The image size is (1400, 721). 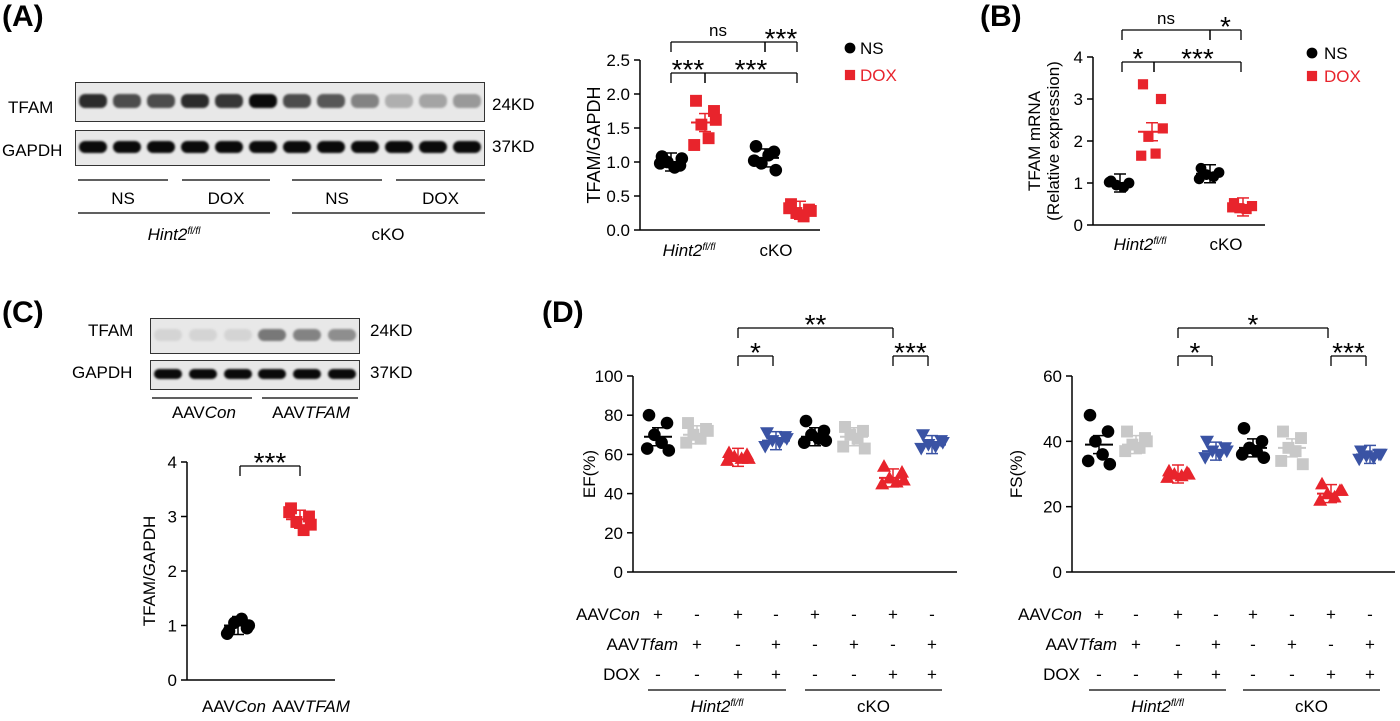 I want to click on chart-a-x-hint2-sup: fl/fl, so click(x=709, y=247).